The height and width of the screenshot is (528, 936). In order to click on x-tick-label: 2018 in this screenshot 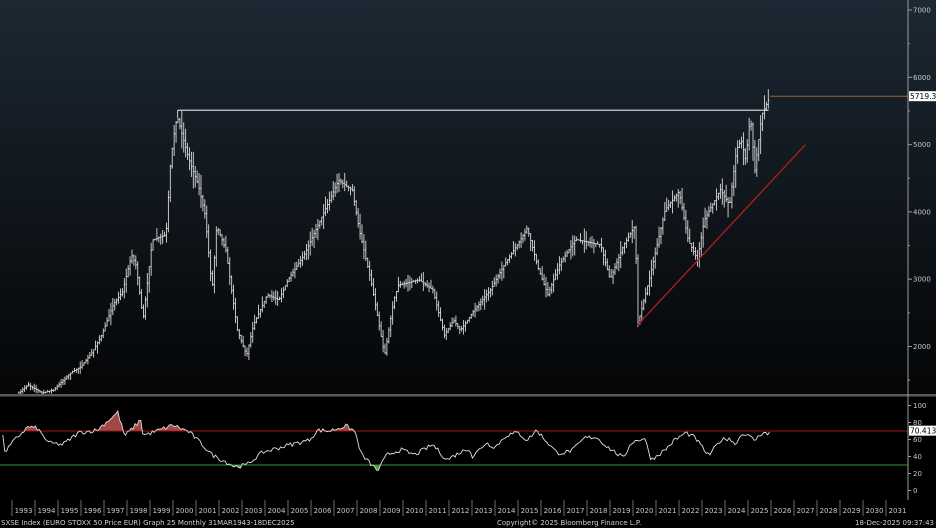, I will do `click(599, 511)`.